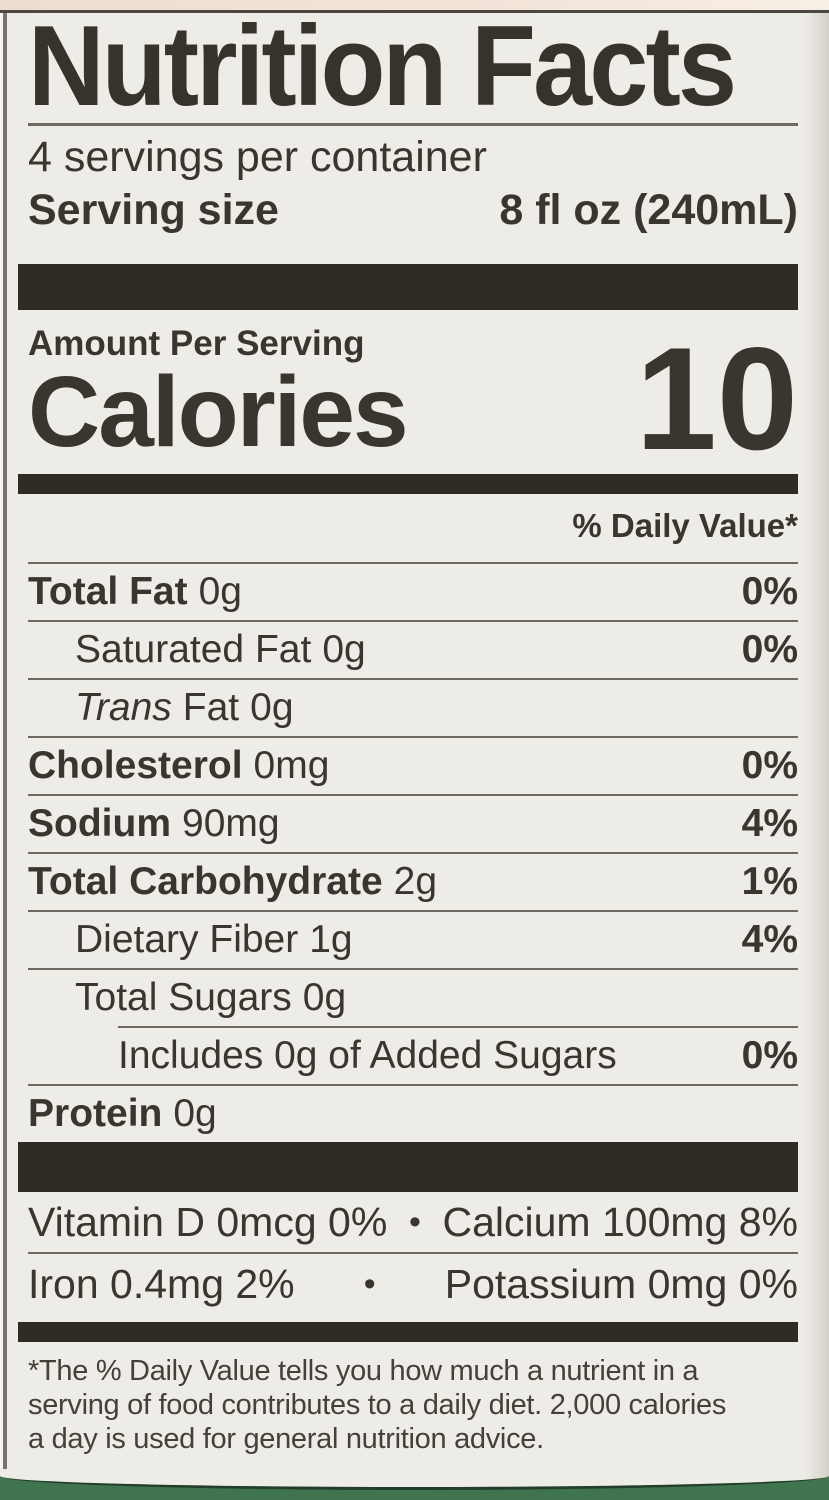 The width and height of the screenshot is (829, 1500). What do you see at coordinates (414, 1479) in the screenshot?
I see `label-bottom-curved-edge` at bounding box center [414, 1479].